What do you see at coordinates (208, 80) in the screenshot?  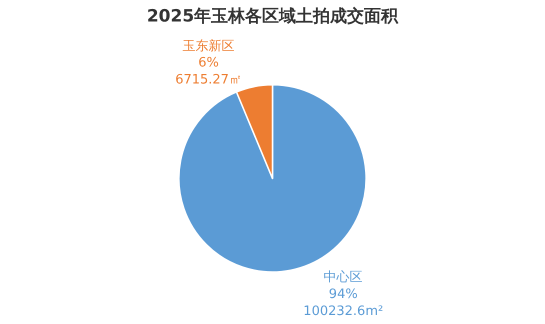 I see `data-label: 6715.27㎡` at bounding box center [208, 80].